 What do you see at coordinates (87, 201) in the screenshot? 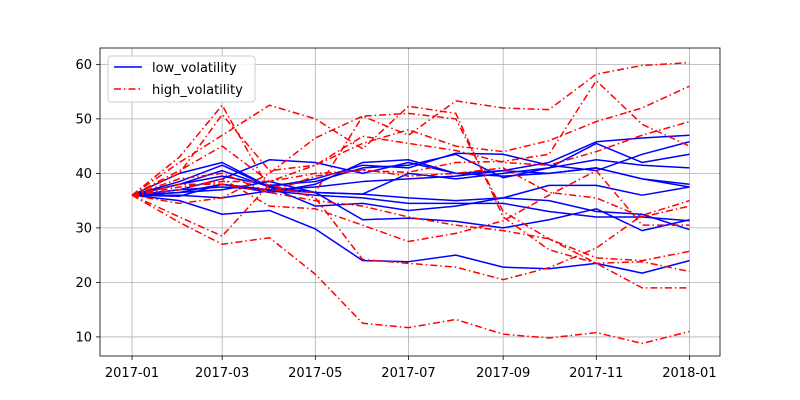
I see `y-axis: 10 20 30 40 50 60` at bounding box center [87, 201].